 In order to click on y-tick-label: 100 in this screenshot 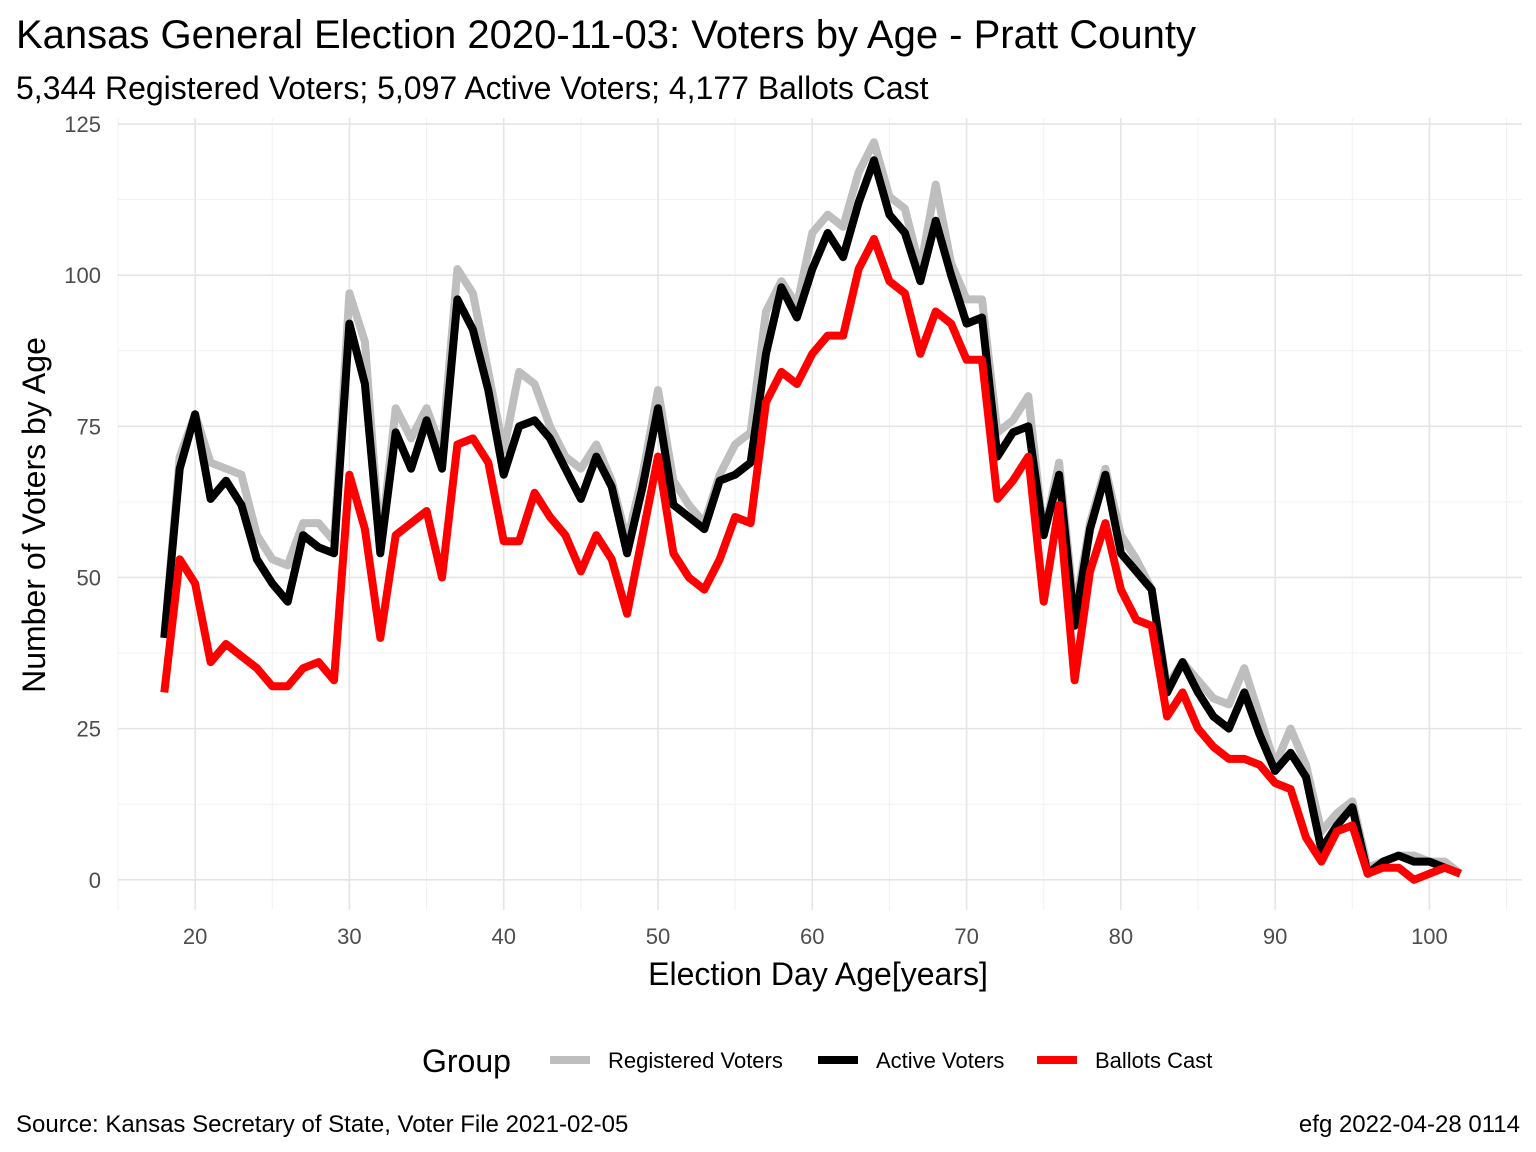, I will do `click(82, 275)`.